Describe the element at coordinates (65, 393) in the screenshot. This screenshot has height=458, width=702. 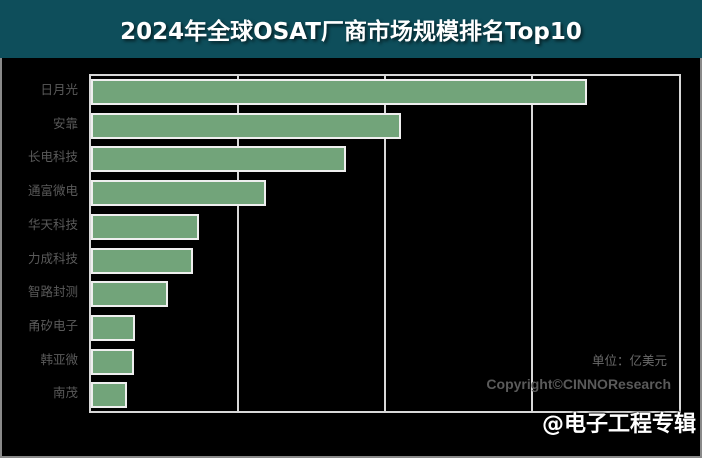
I see `category-label: 南茂` at that location.